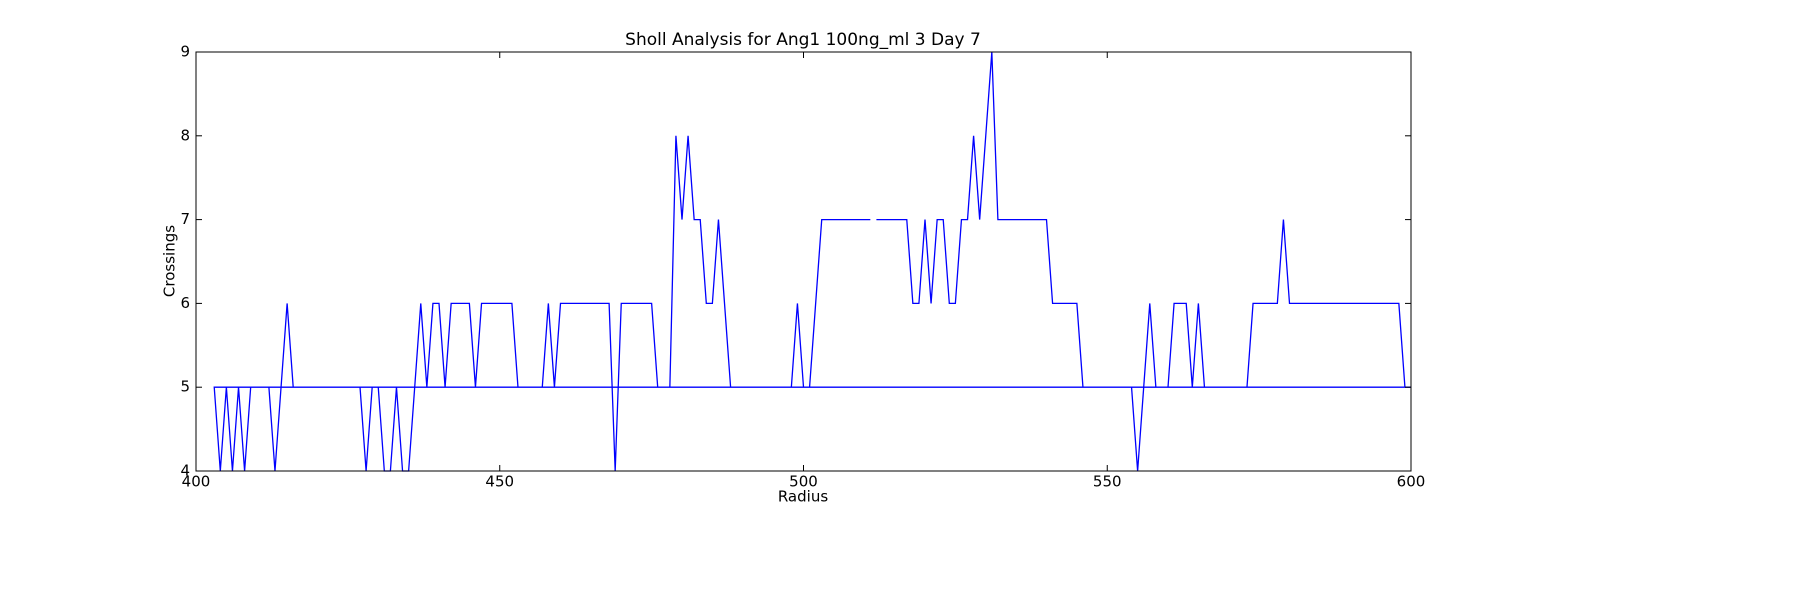 The image size is (1800, 600). What do you see at coordinates (185, 387) in the screenshot?
I see `y-tick-label: 5` at bounding box center [185, 387].